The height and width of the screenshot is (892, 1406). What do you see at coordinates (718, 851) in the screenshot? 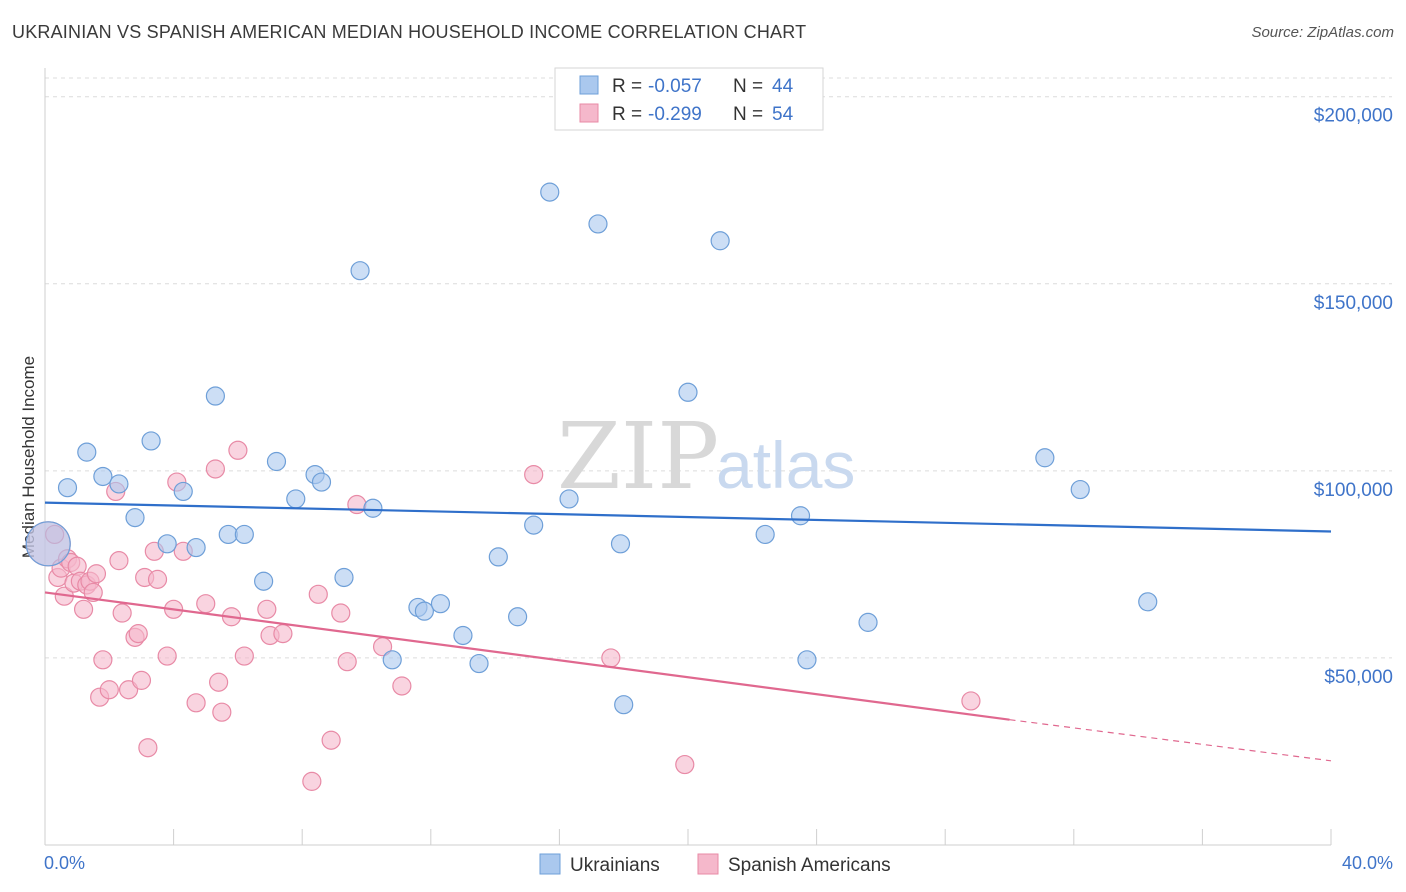
I see `x-tick-labels: 0.0% 40.0%` at bounding box center [718, 851].